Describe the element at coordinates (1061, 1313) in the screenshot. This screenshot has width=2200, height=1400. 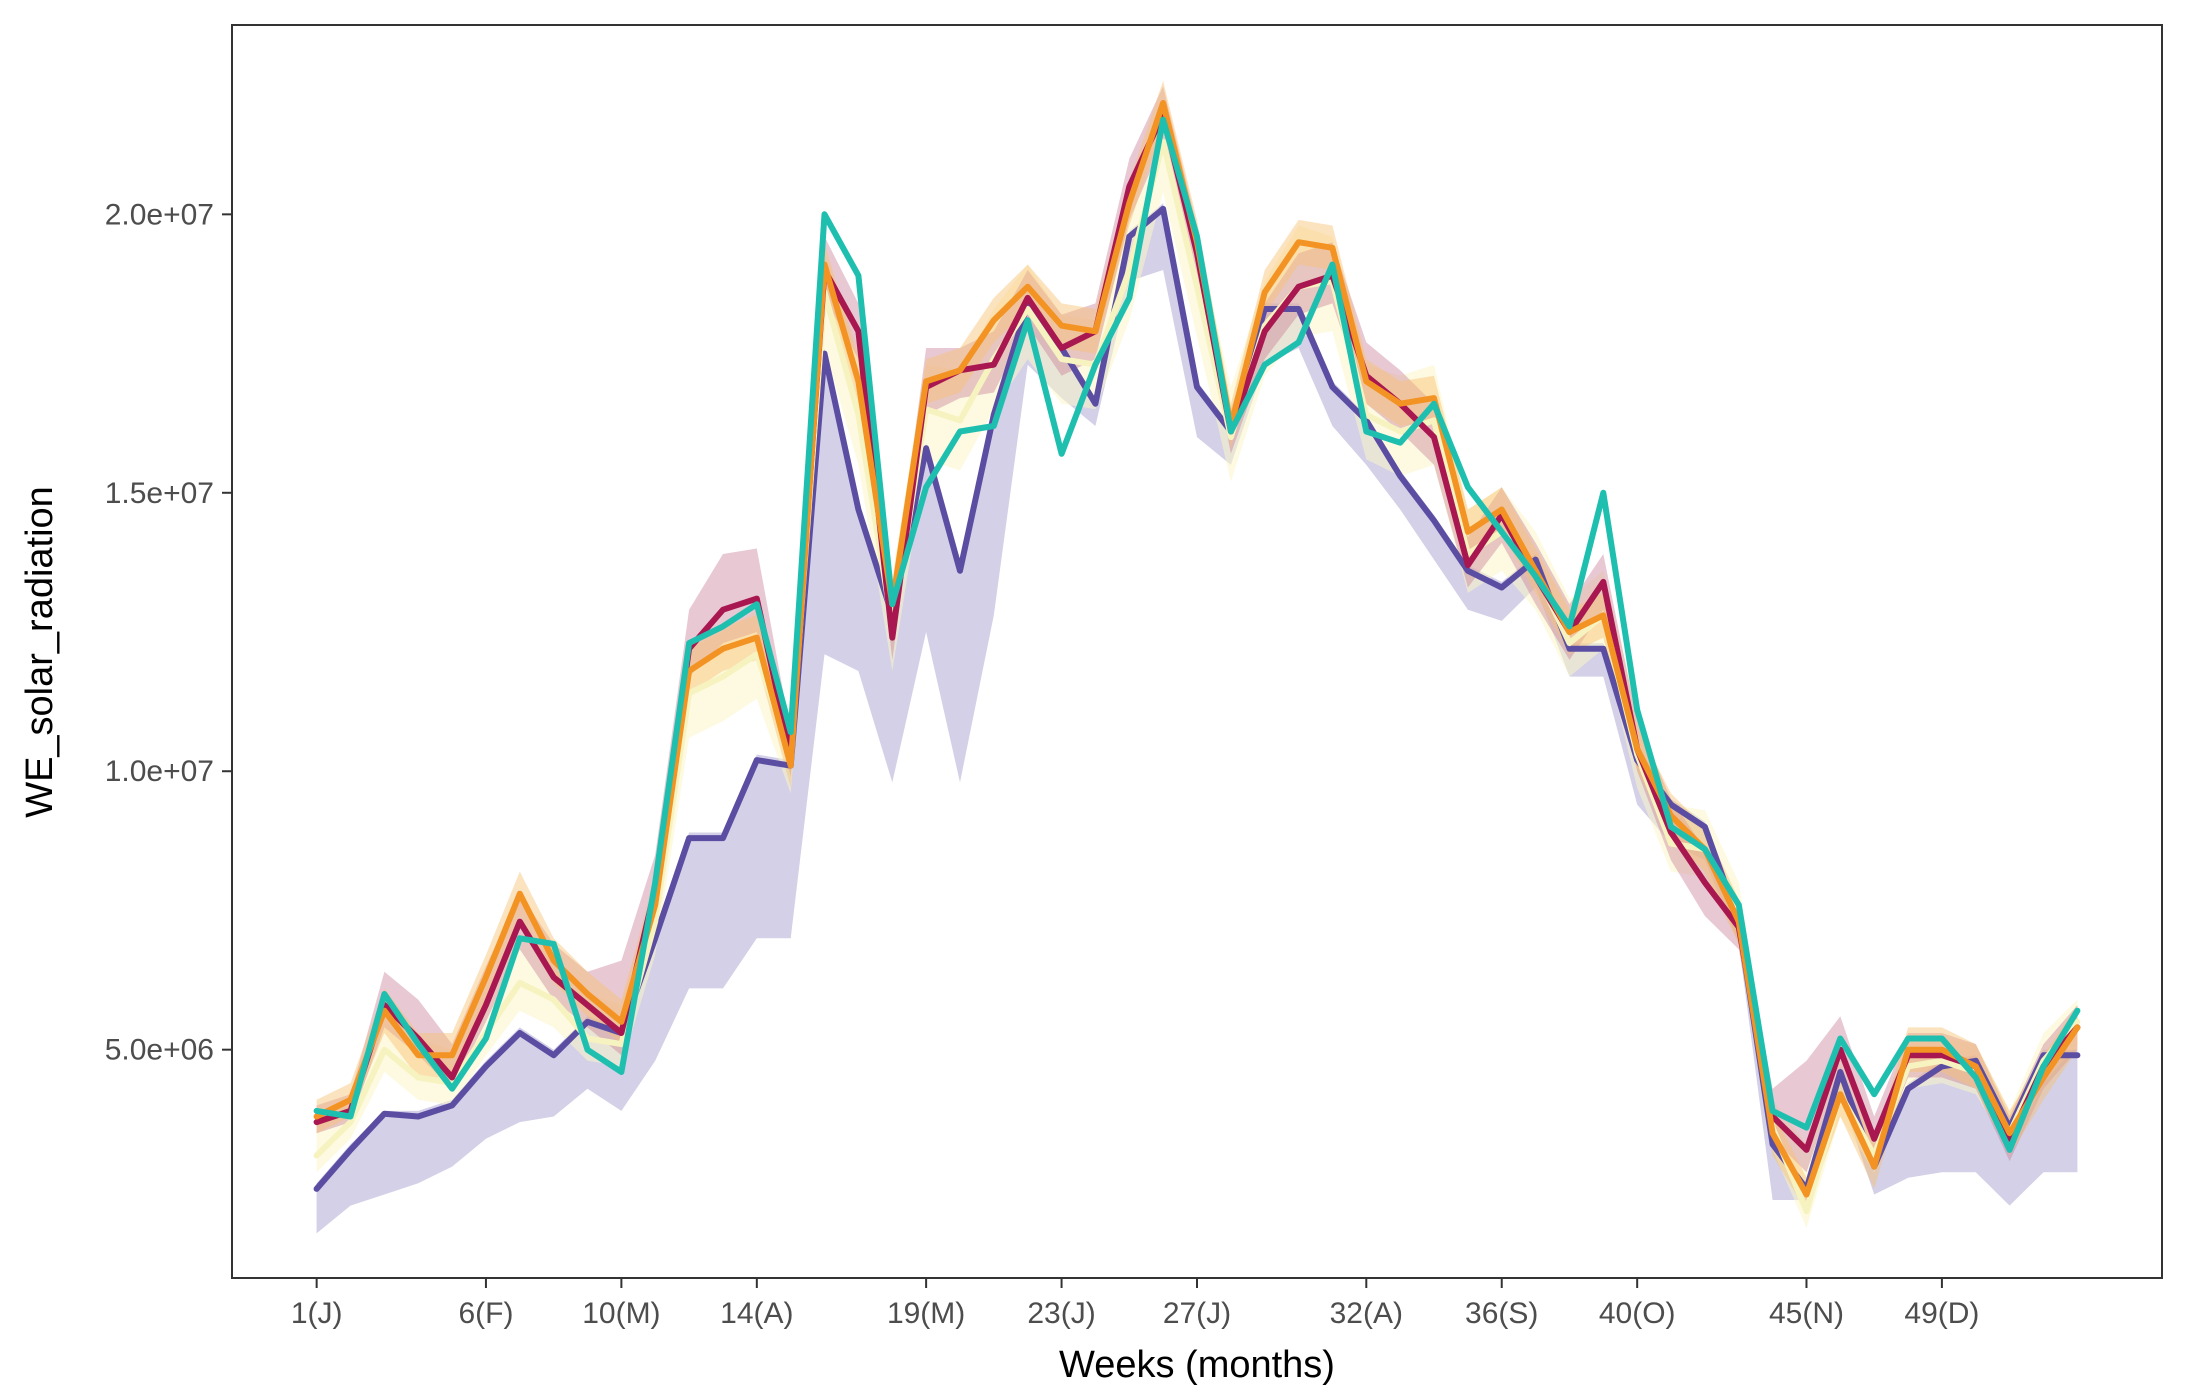
I see `x-tick-label: 23(J)` at that location.